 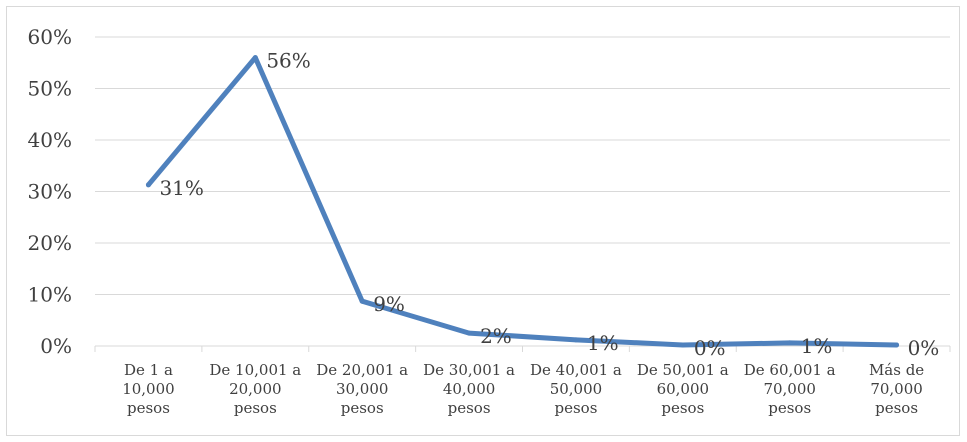 What do you see at coordinates (181, 188) in the screenshot?
I see `data-label: 31%` at bounding box center [181, 188].